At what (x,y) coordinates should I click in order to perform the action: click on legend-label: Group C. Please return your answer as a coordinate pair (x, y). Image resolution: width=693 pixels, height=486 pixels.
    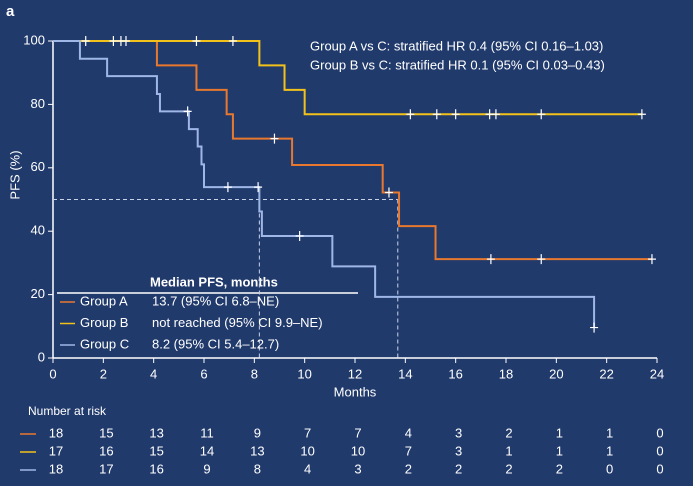
    Looking at the image, I should click on (104, 343).